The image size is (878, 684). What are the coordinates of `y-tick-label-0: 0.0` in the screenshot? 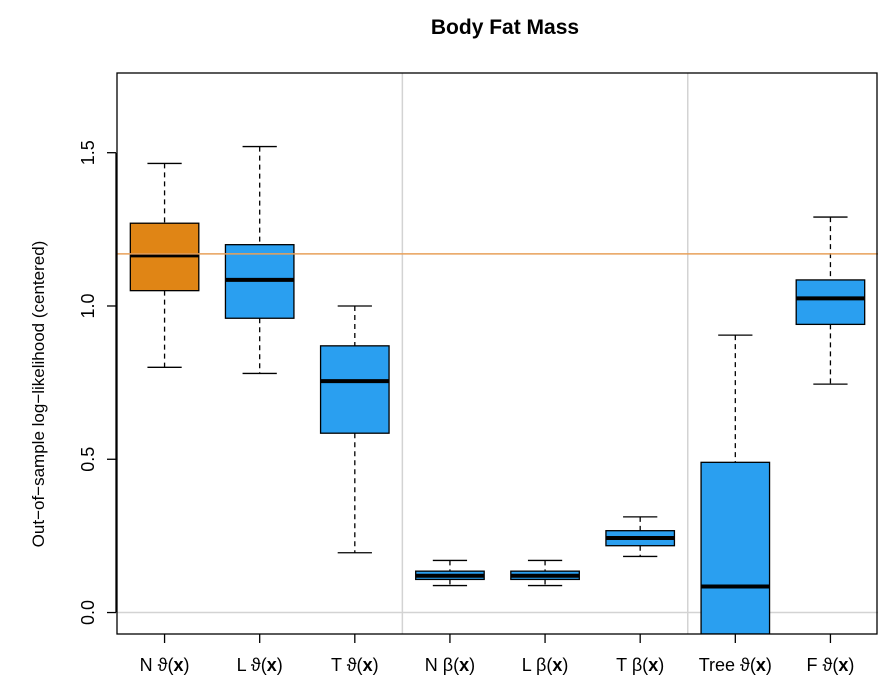 It's located at (88, 612).